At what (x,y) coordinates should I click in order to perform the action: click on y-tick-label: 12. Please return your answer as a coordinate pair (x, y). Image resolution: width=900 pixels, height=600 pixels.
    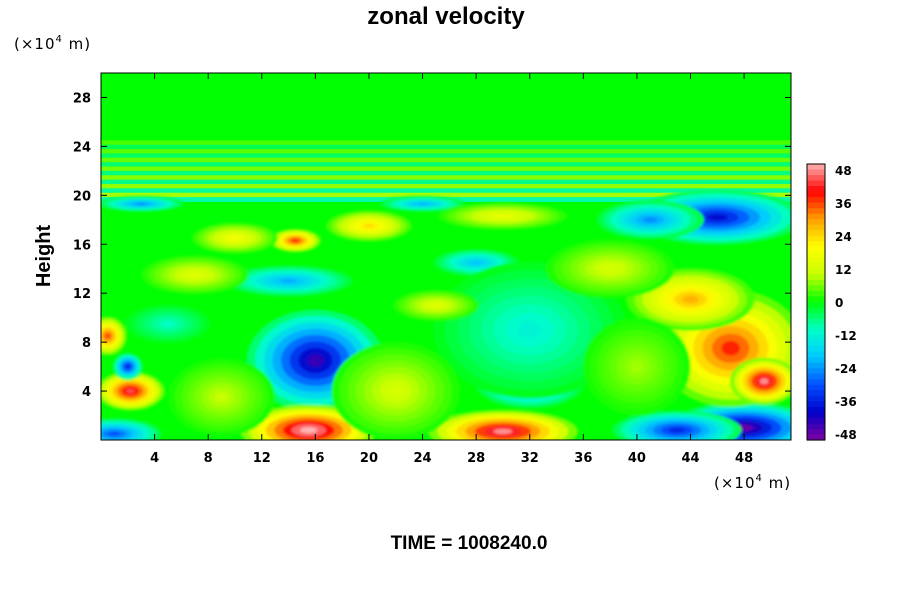
    Looking at the image, I should click on (82, 294).